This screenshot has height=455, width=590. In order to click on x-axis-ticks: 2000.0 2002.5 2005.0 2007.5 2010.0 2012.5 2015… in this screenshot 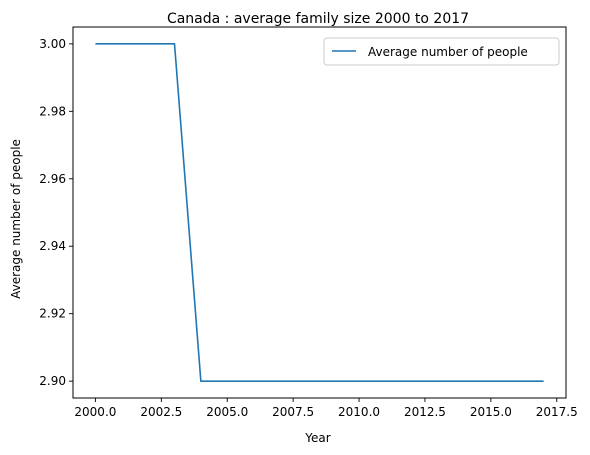, I will do `click(326, 408)`.